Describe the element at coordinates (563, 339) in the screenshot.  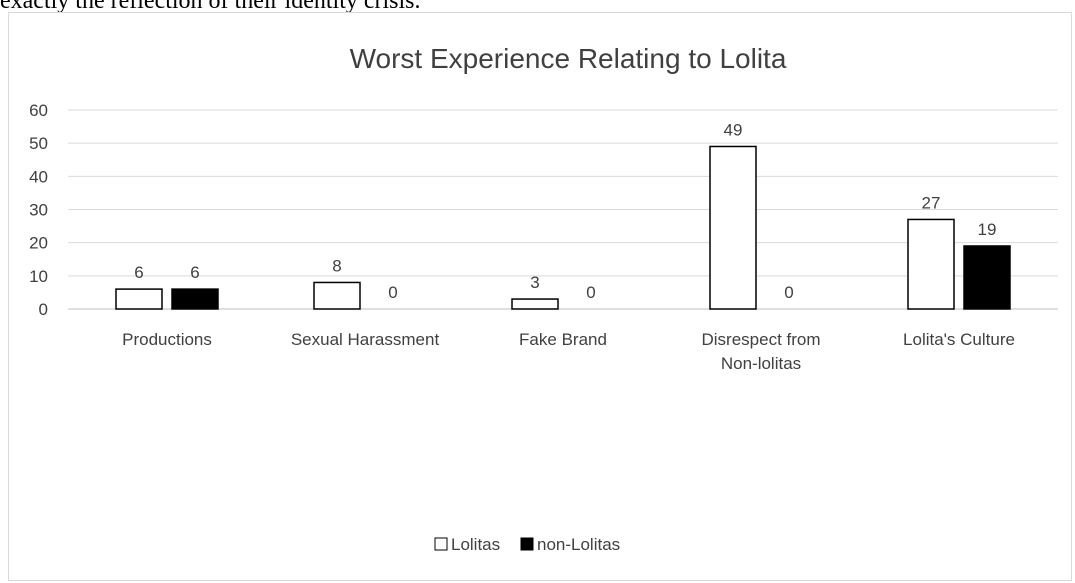
I see `x-category-label: Fake Brand` at that location.